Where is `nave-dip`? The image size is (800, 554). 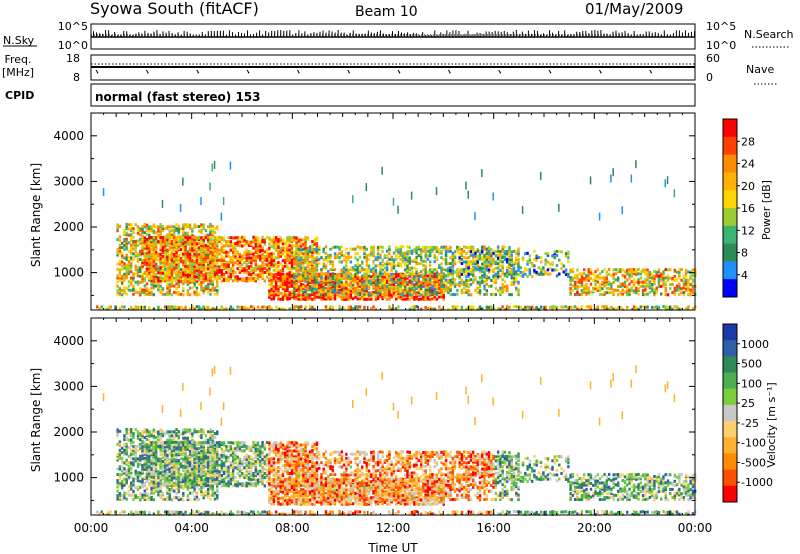
nave-dip is located at coordinates (147, 71).